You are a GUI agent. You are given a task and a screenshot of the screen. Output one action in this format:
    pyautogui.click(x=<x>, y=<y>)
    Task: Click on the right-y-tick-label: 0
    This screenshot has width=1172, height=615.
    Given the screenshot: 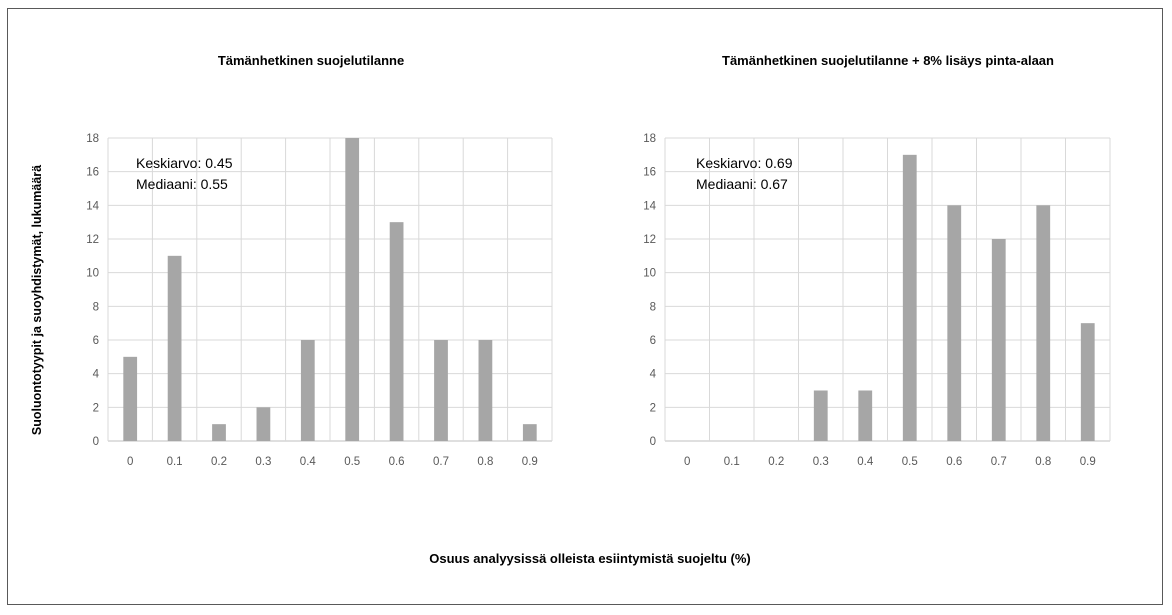 What is the action you would take?
    pyautogui.click(x=653, y=442)
    